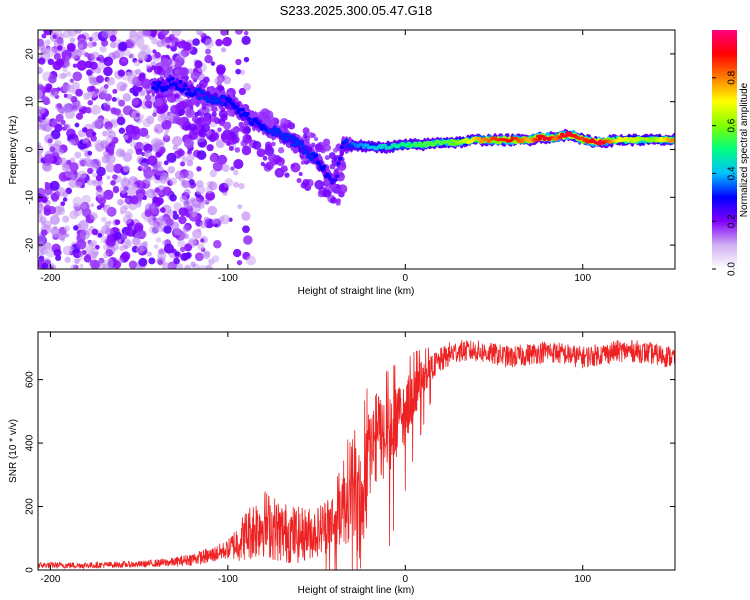 This screenshot has height=600, width=750. I want to click on snr-y-tick-label: 0, so click(30, 570).